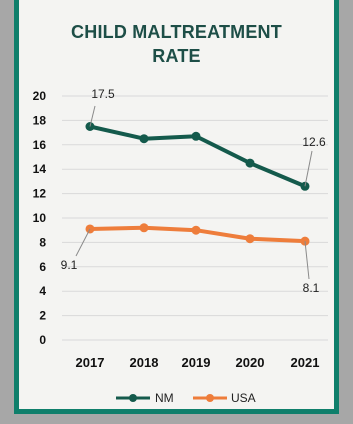  What do you see at coordinates (250, 362) in the screenshot?
I see `x-tick-label-2020: 2020` at bounding box center [250, 362].